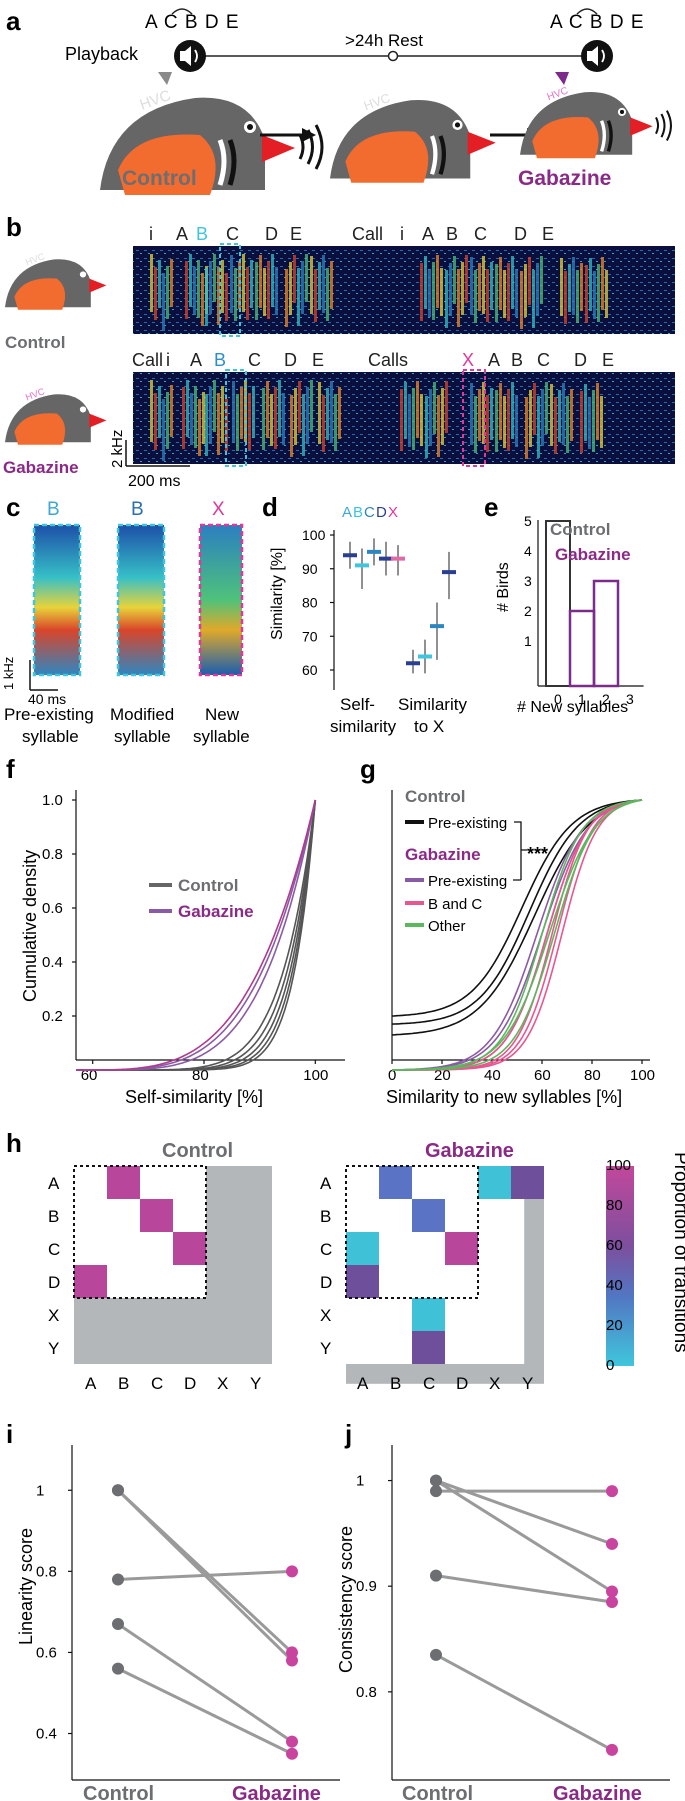 This screenshot has height=1801, width=685. I want to click on syllable-label: B, so click(202, 234).